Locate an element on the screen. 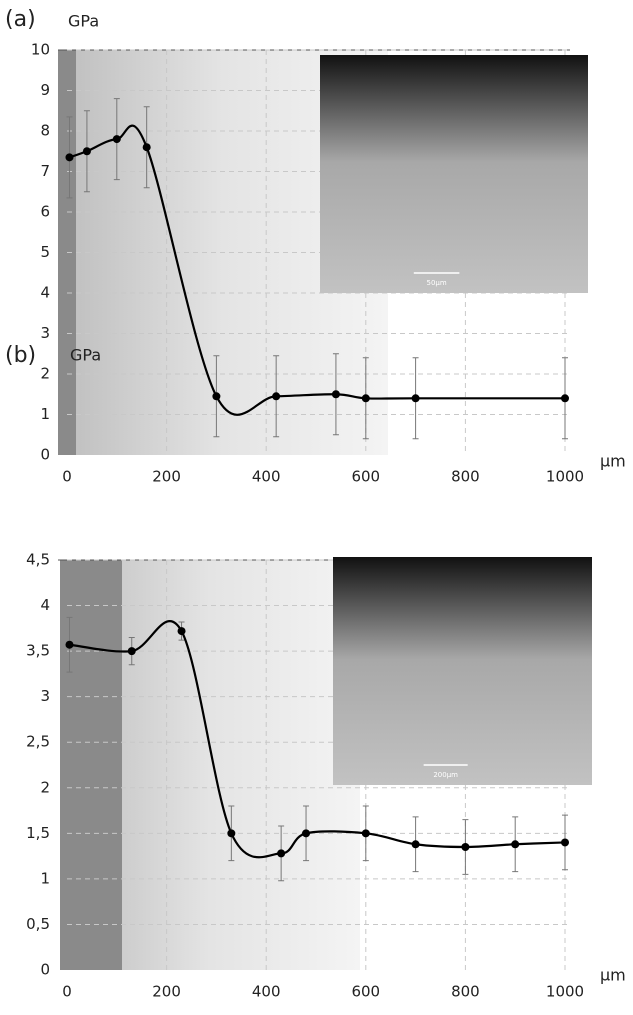 The width and height of the screenshot is (633, 1015). y-tick-label: 2,5 is located at coordinates (38, 742).